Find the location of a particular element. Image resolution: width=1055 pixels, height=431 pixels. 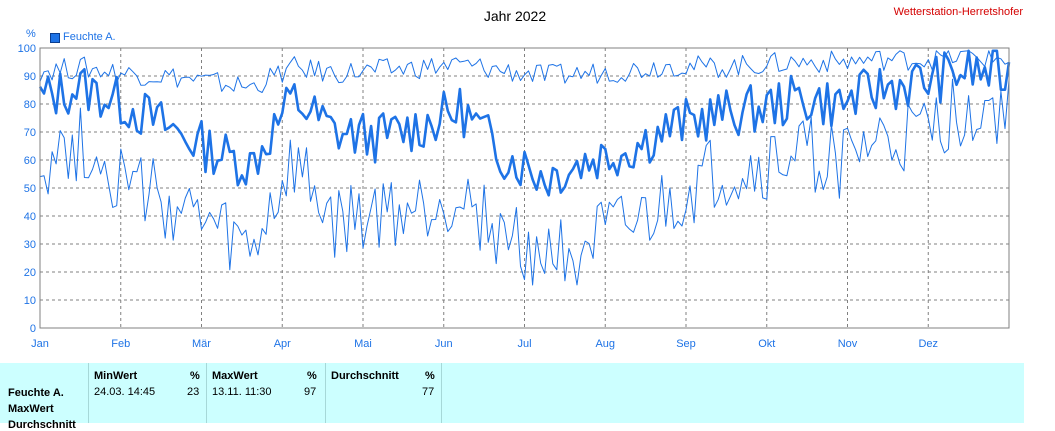

x-tick-label: Mär is located at coordinates (201, 344).